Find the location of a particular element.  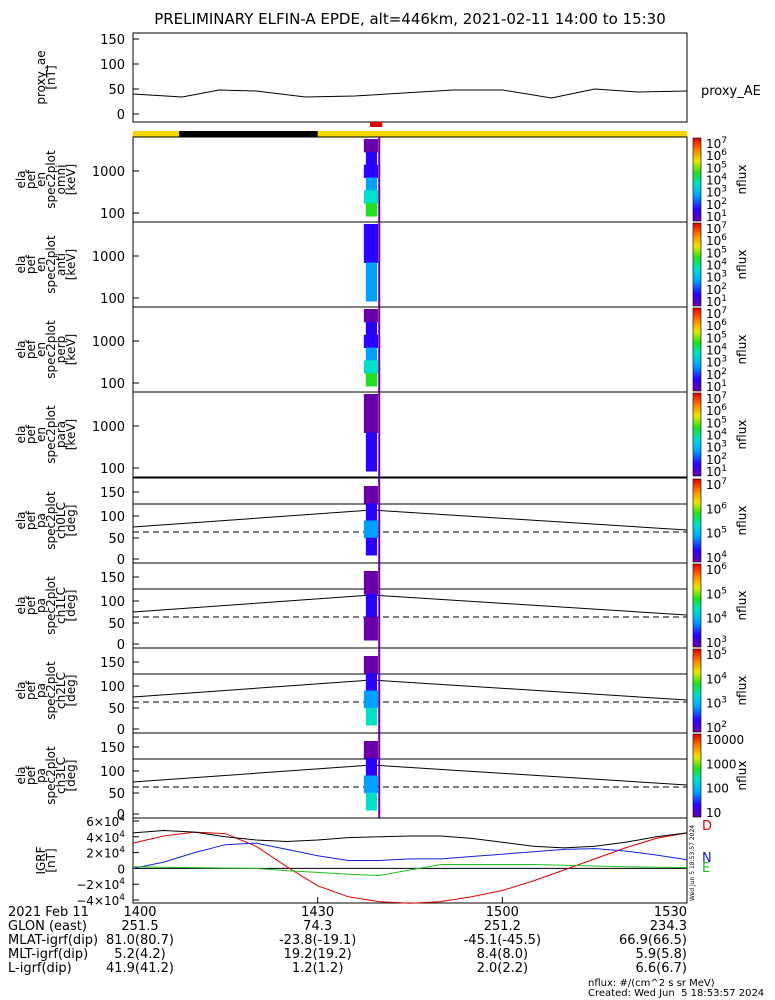

created-note: Created: Wed Jun 5 18:53:57 2024 is located at coordinates (676, 993).